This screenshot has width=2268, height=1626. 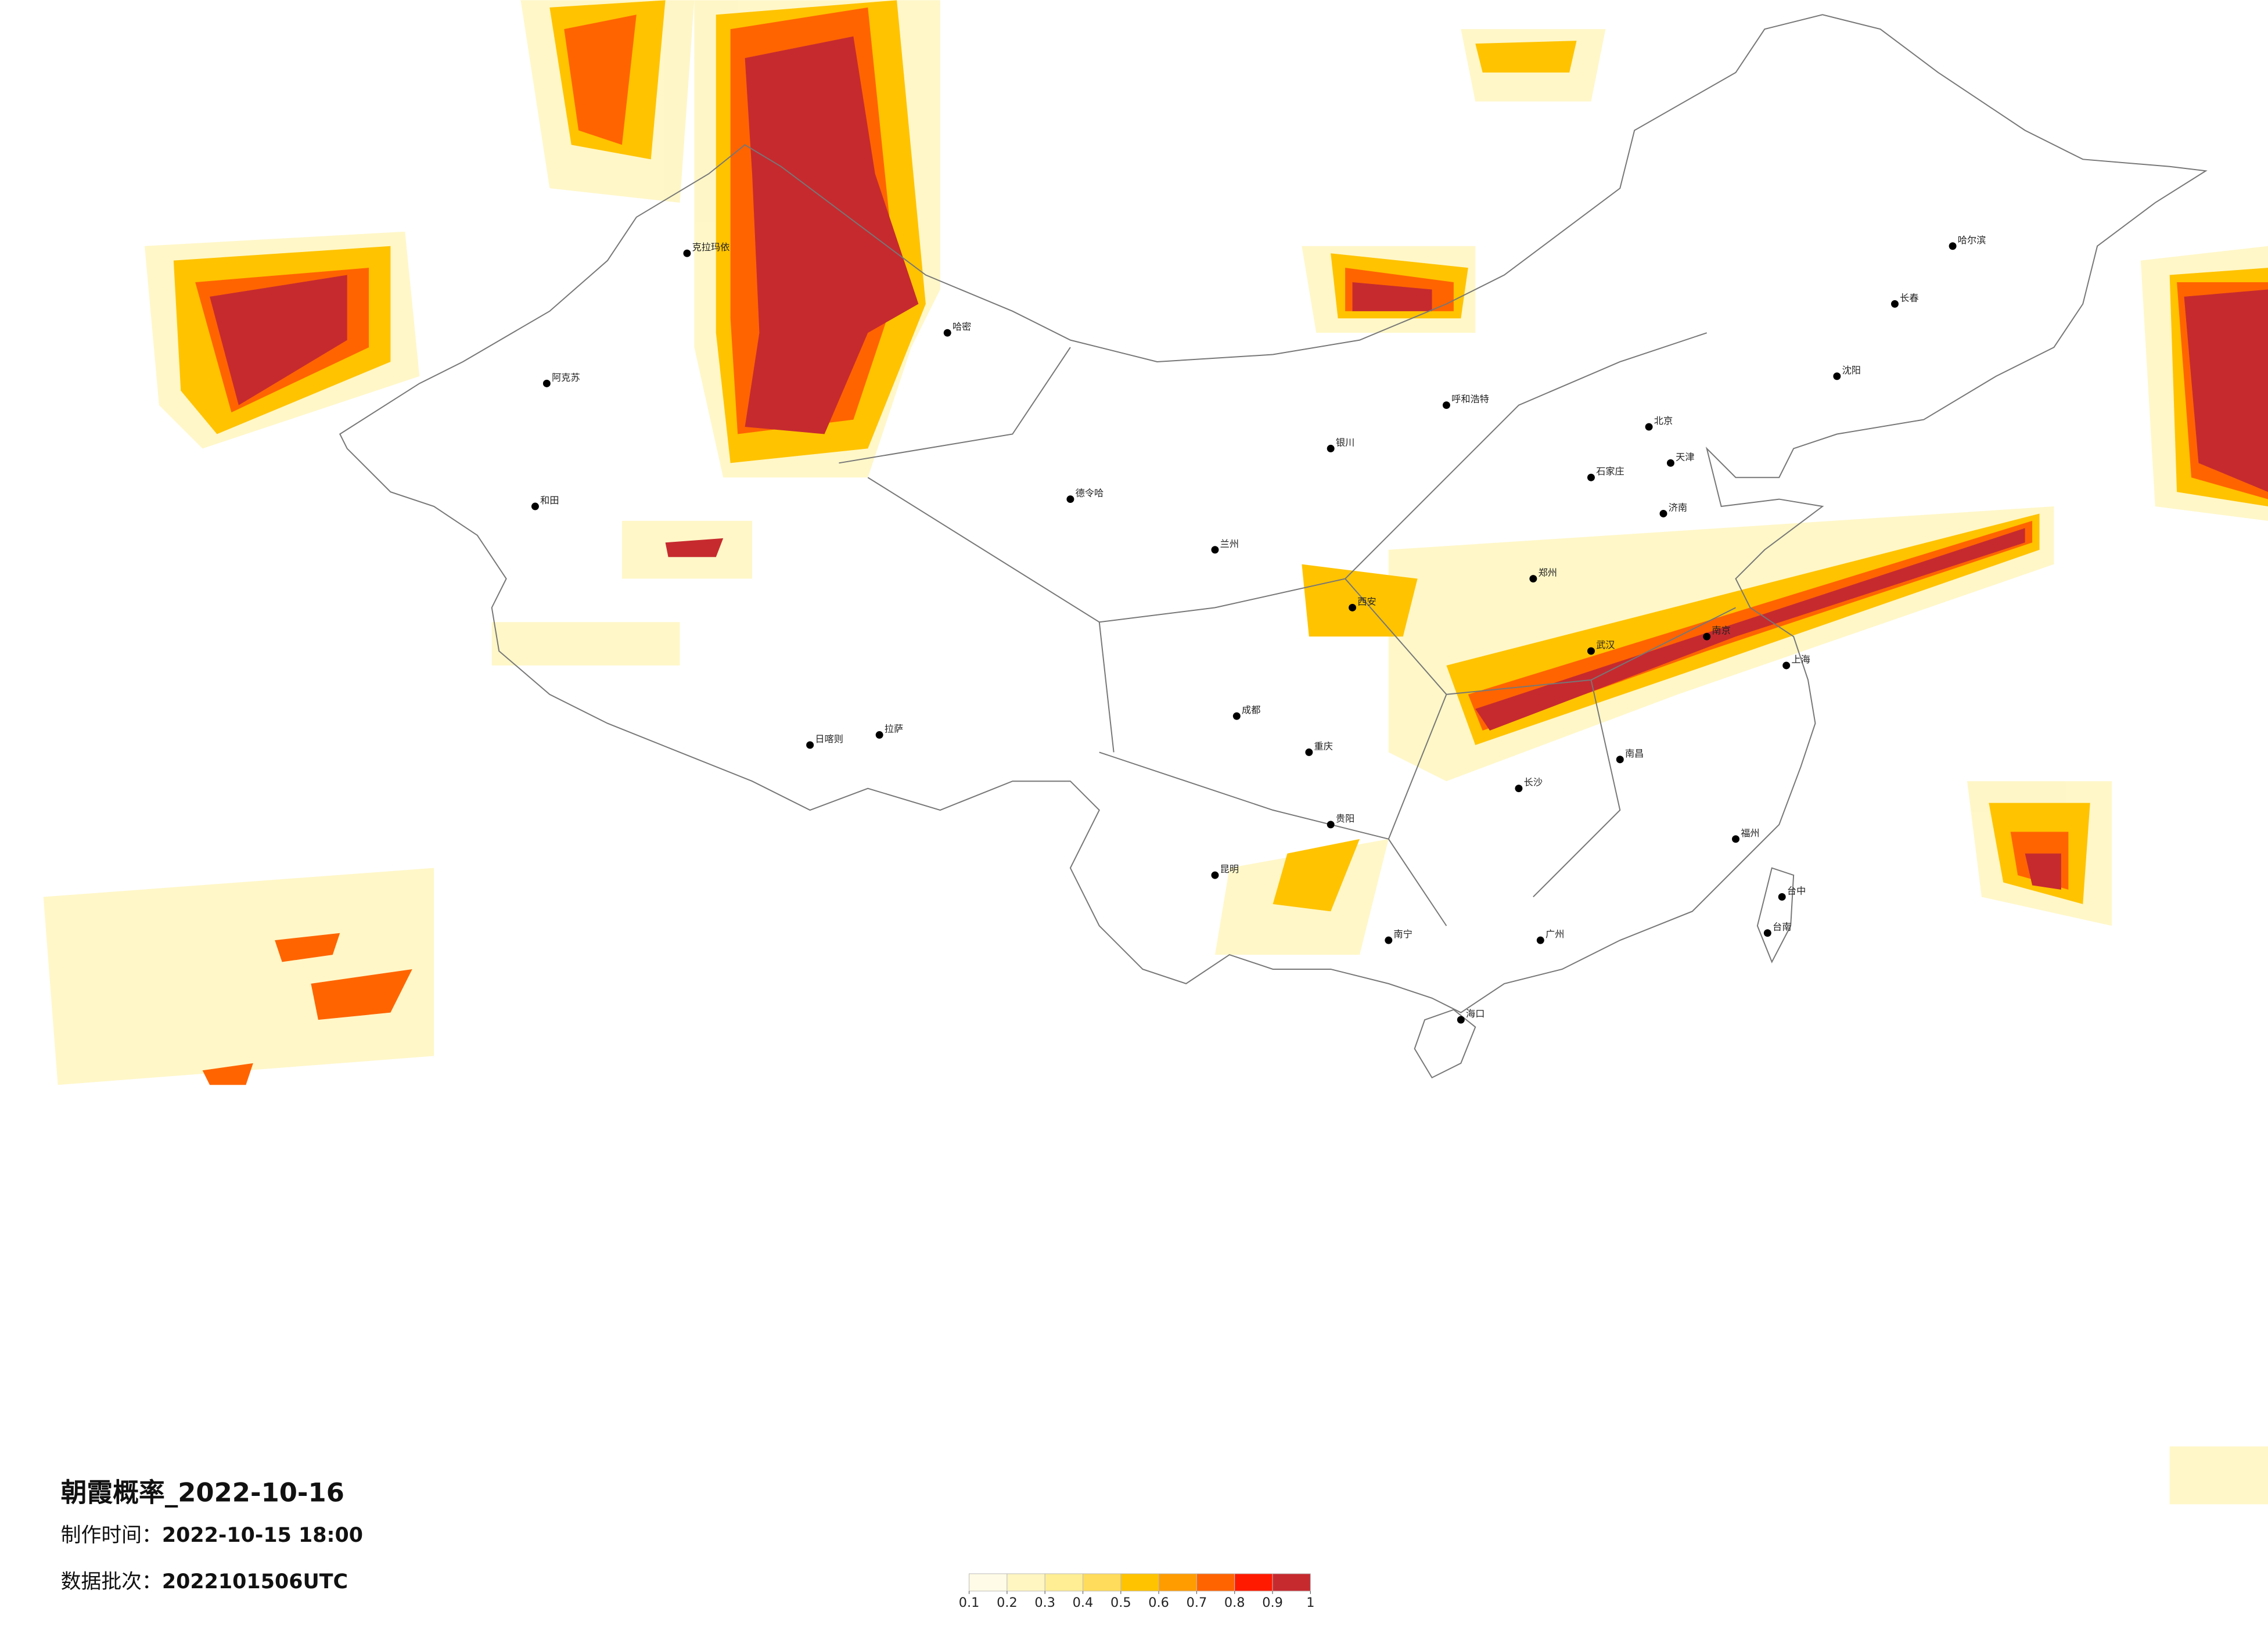 I want to click on made-label: 制作时间：, so click(x=111, y=1535).